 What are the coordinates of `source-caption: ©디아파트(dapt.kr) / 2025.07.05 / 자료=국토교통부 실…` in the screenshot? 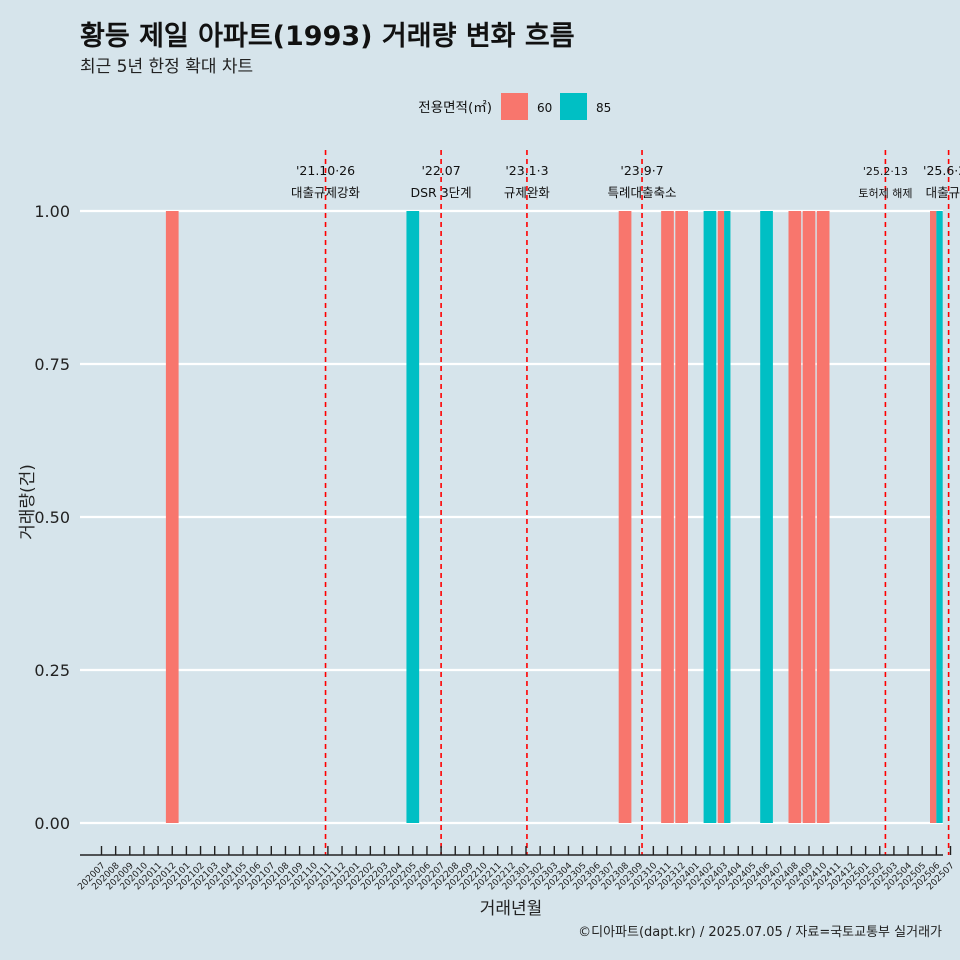 It's located at (760, 932).